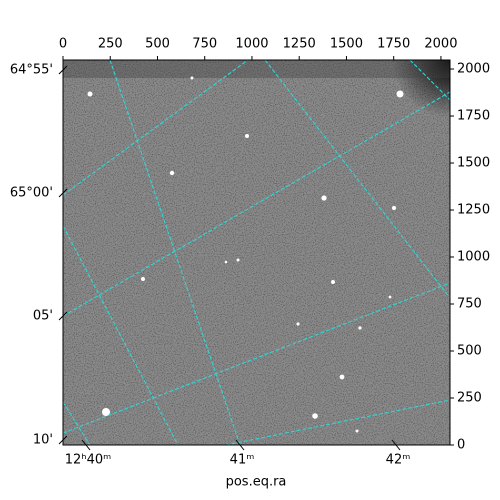 The height and width of the screenshot is (500, 500). I want to click on dec-tick-label: 10', so click(43, 440).